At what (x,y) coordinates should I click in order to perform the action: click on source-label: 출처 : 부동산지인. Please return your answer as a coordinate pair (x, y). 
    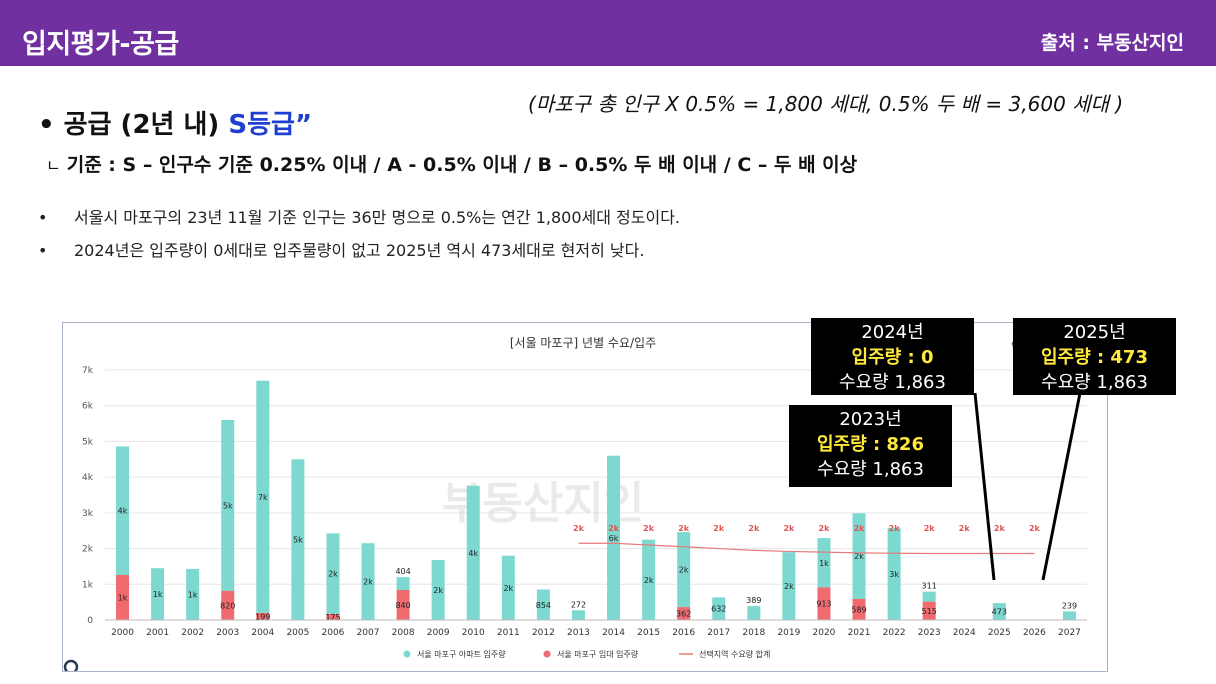
    Looking at the image, I should click on (1112, 43).